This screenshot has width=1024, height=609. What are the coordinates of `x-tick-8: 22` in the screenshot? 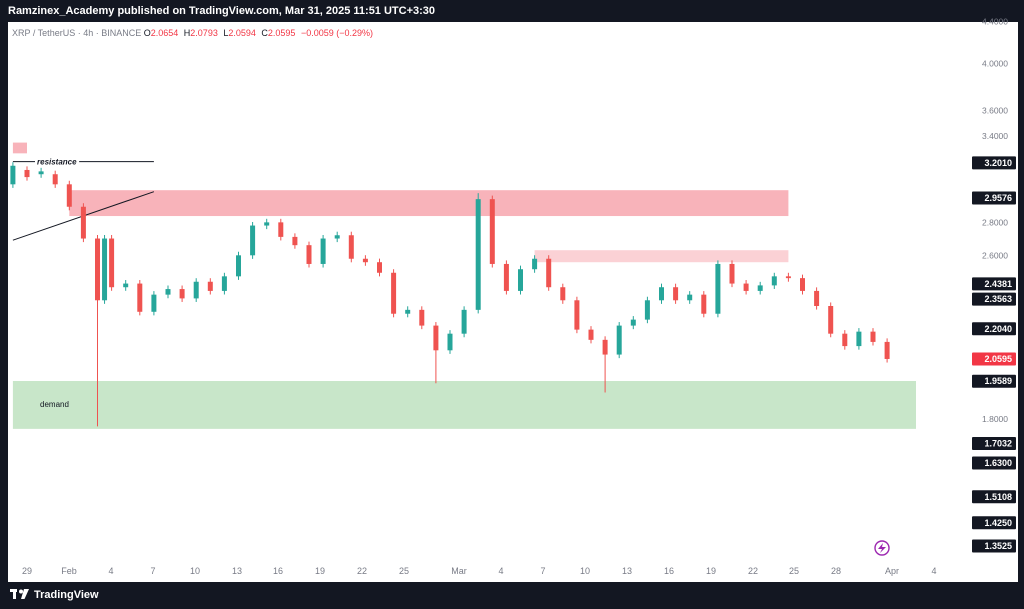 It's located at (362, 571).